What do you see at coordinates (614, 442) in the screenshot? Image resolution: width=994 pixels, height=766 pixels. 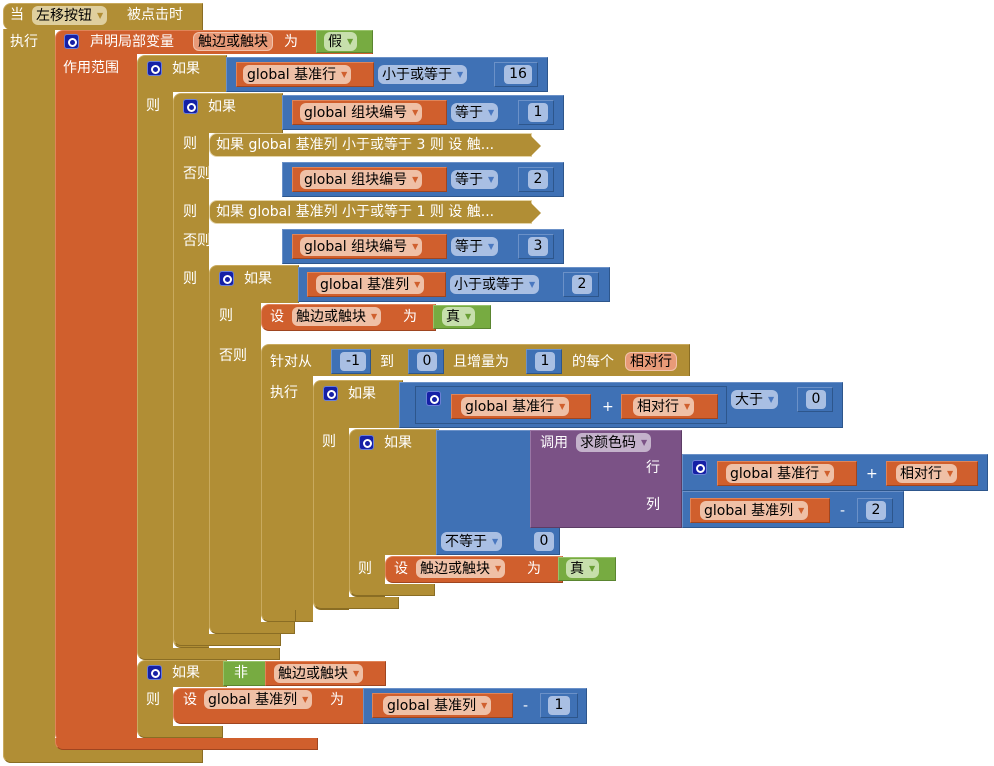 I see `procedure-dropdown: 求颜色码 ▼` at bounding box center [614, 442].